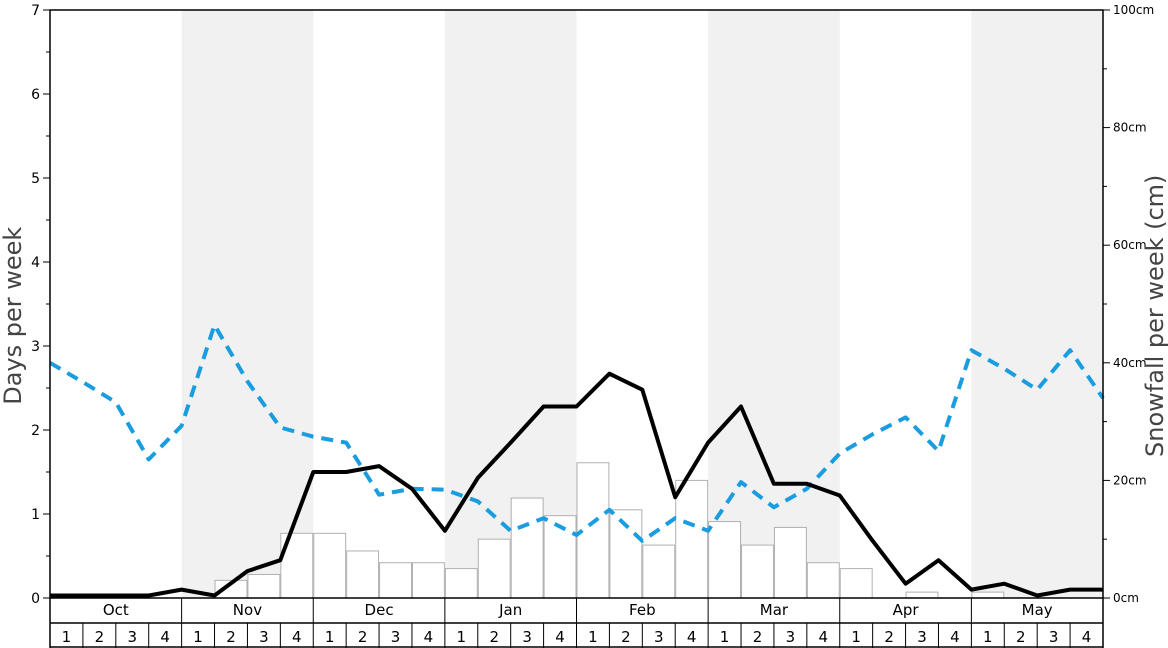 The width and height of the screenshot is (1168, 648). What do you see at coordinates (116, 610) in the screenshot?
I see `month-label: Oct` at bounding box center [116, 610].